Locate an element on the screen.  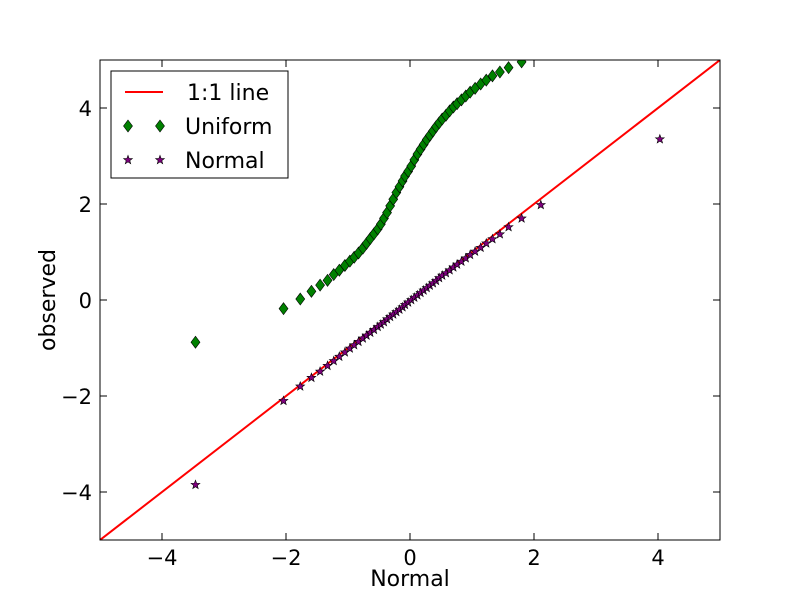
legend-normal-swatch is located at coordinates (144, 159).